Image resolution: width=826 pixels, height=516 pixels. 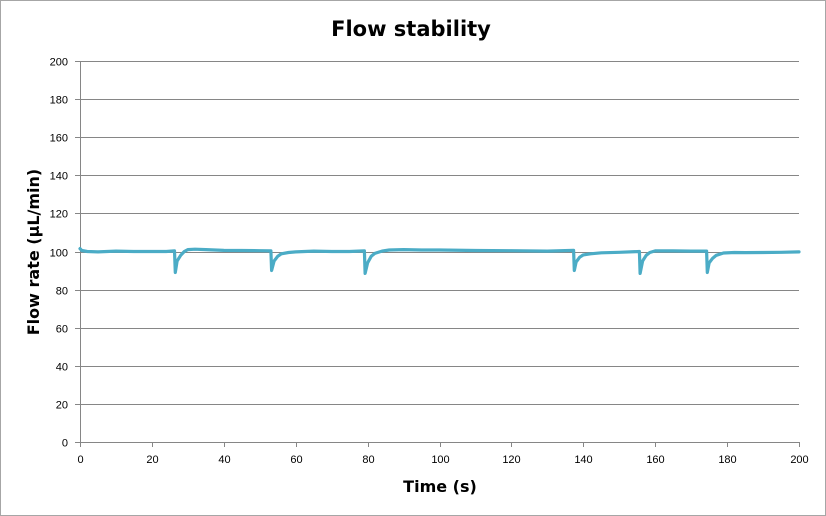 I want to click on x-tick-label-180: 180, so click(x=727, y=460).